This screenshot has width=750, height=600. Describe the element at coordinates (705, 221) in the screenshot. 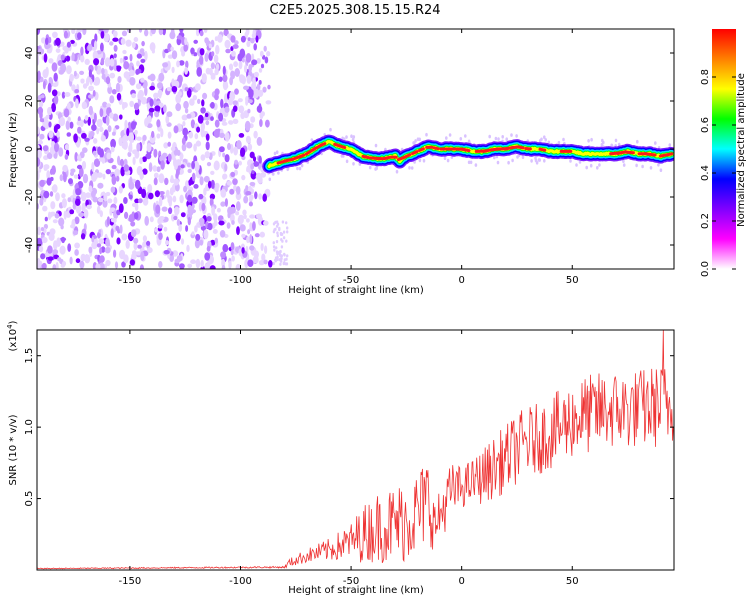

I see `colorbar-tick-label: 0.2` at that location.